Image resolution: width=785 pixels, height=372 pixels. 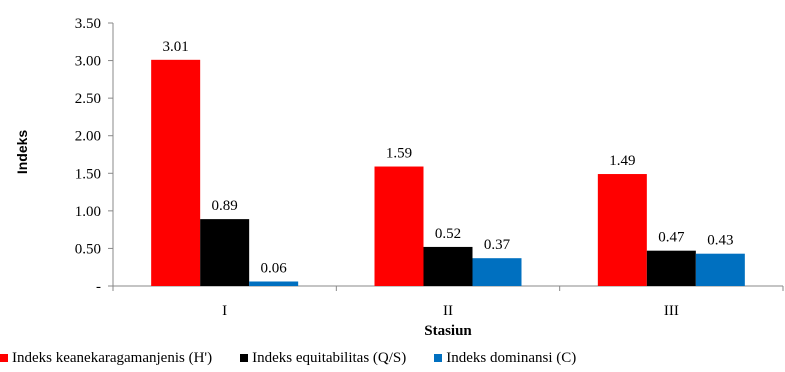 I want to click on x-tick-label: III, so click(x=671, y=311).